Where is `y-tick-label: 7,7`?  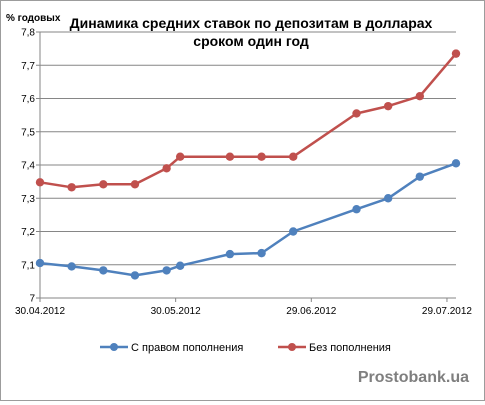 y-tick-label: 7,7 is located at coordinates (28, 66).